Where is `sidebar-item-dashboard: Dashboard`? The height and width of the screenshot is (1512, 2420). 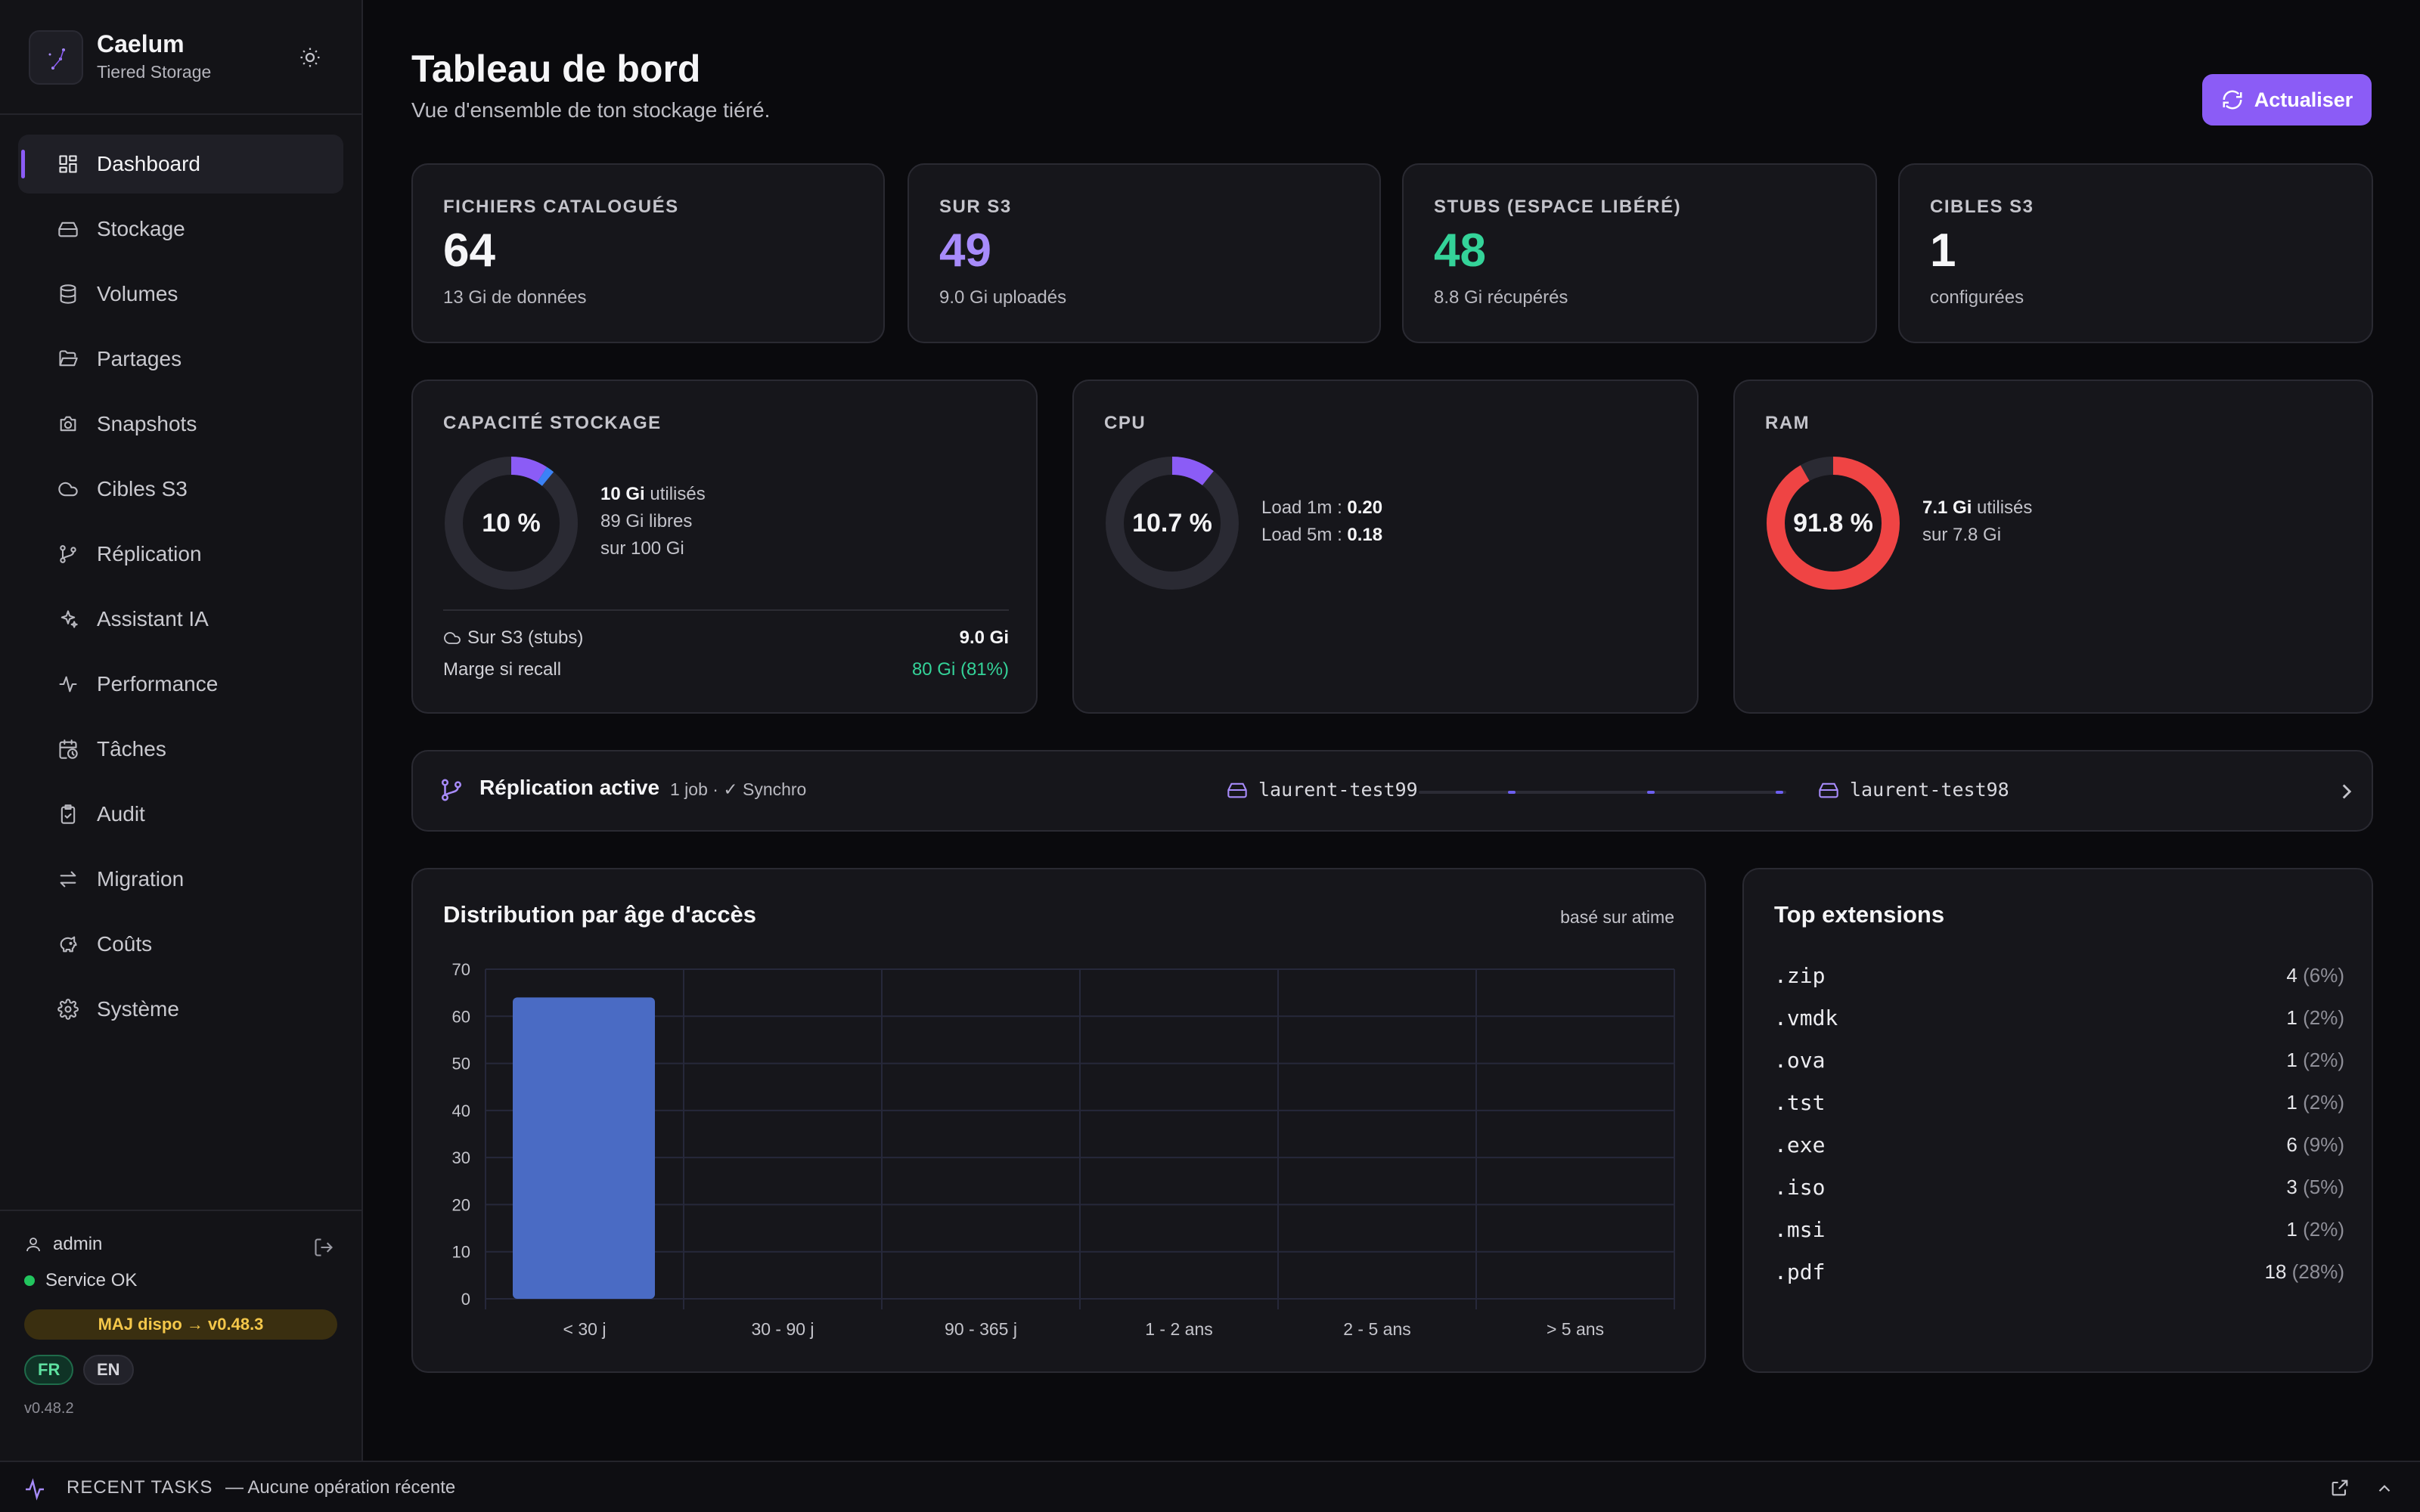 sidebar-item-dashboard: Dashboard is located at coordinates (180, 164).